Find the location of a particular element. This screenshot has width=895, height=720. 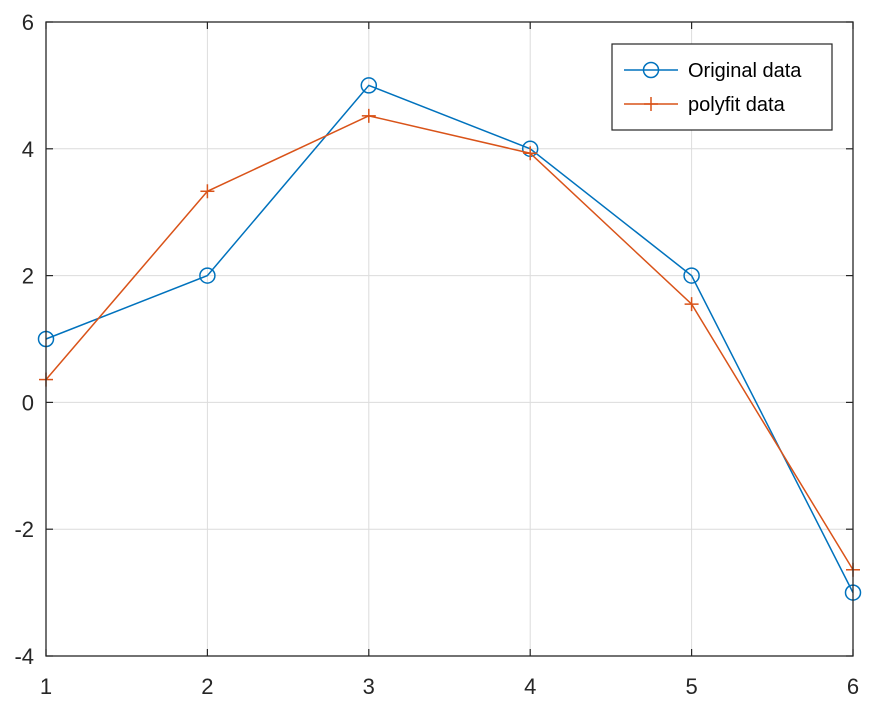

y-tick-label: -2 is located at coordinates (24, 529).